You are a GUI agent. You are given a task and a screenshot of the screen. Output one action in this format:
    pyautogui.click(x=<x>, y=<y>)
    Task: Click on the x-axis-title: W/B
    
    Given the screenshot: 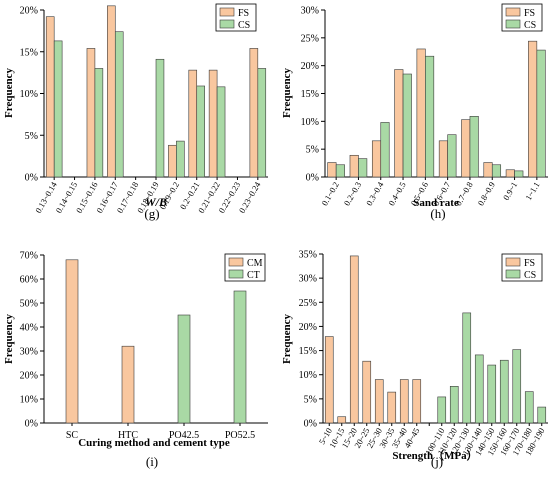 What is the action you would take?
    pyautogui.click(x=156, y=202)
    